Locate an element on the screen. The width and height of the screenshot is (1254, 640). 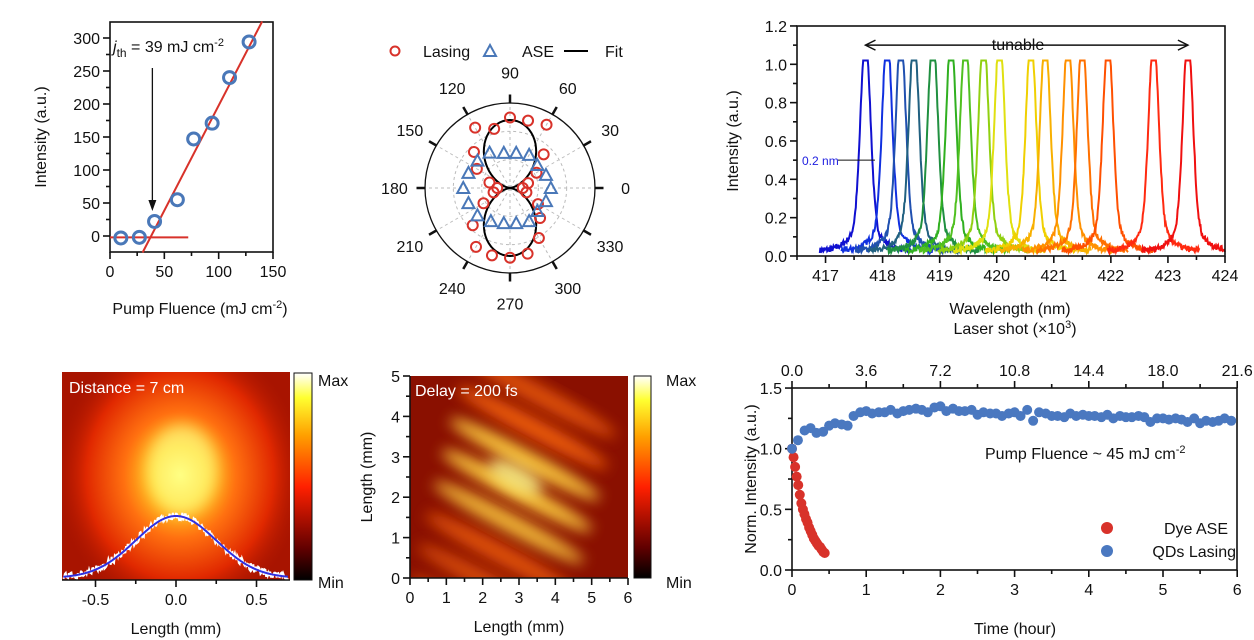
colorbar-min-label: Min is located at coordinates (679, 583).